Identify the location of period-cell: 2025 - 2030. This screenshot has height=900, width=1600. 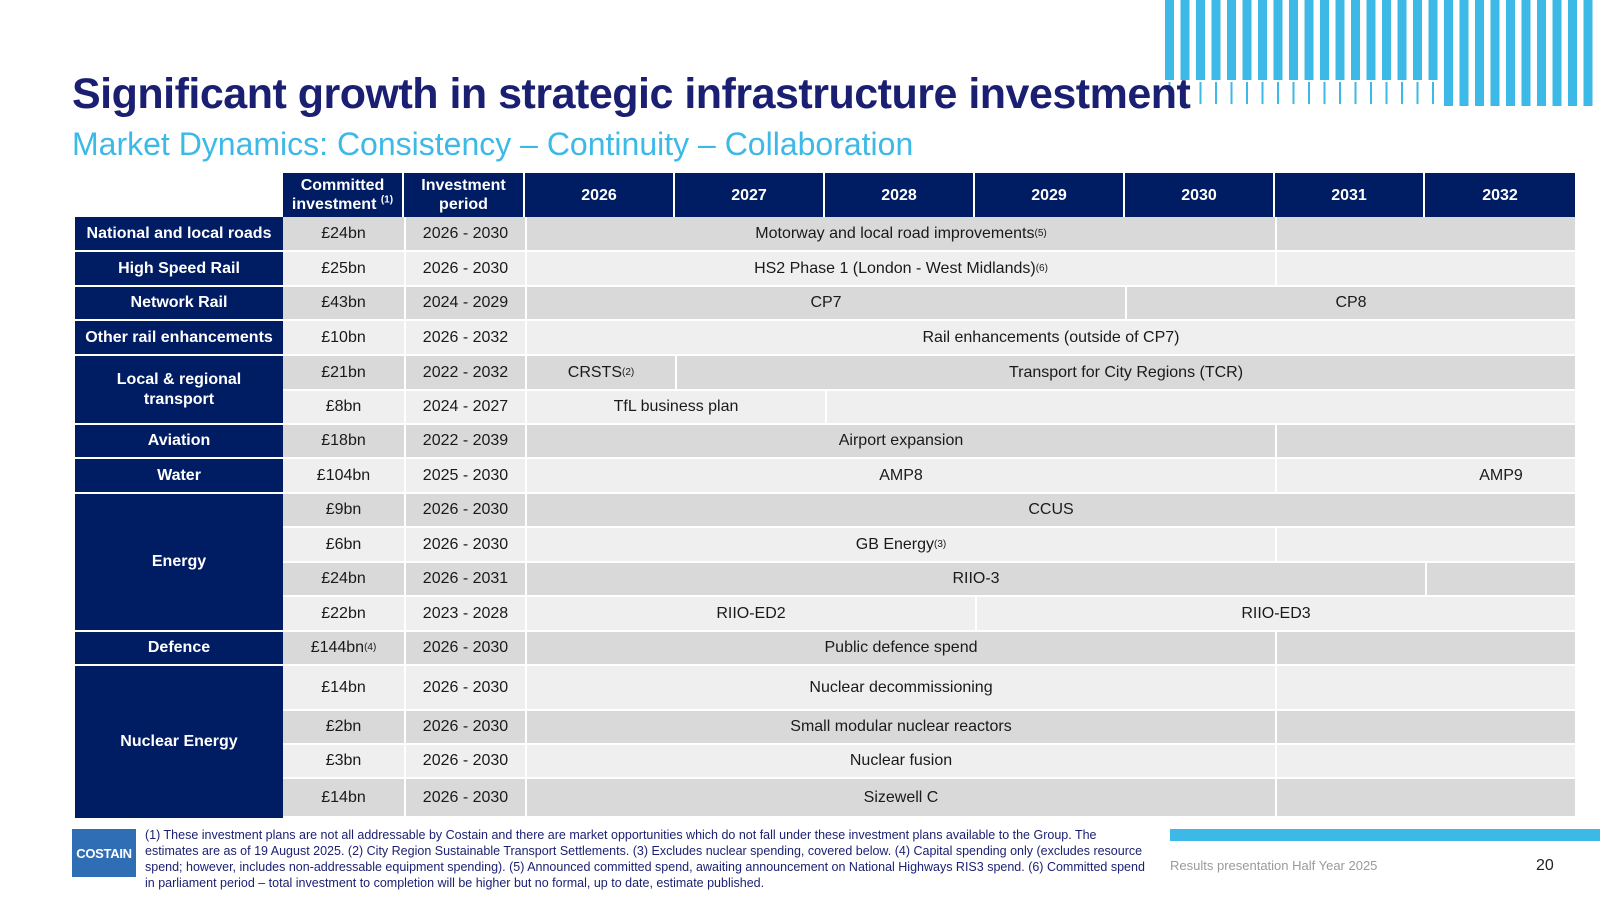
(464, 476).